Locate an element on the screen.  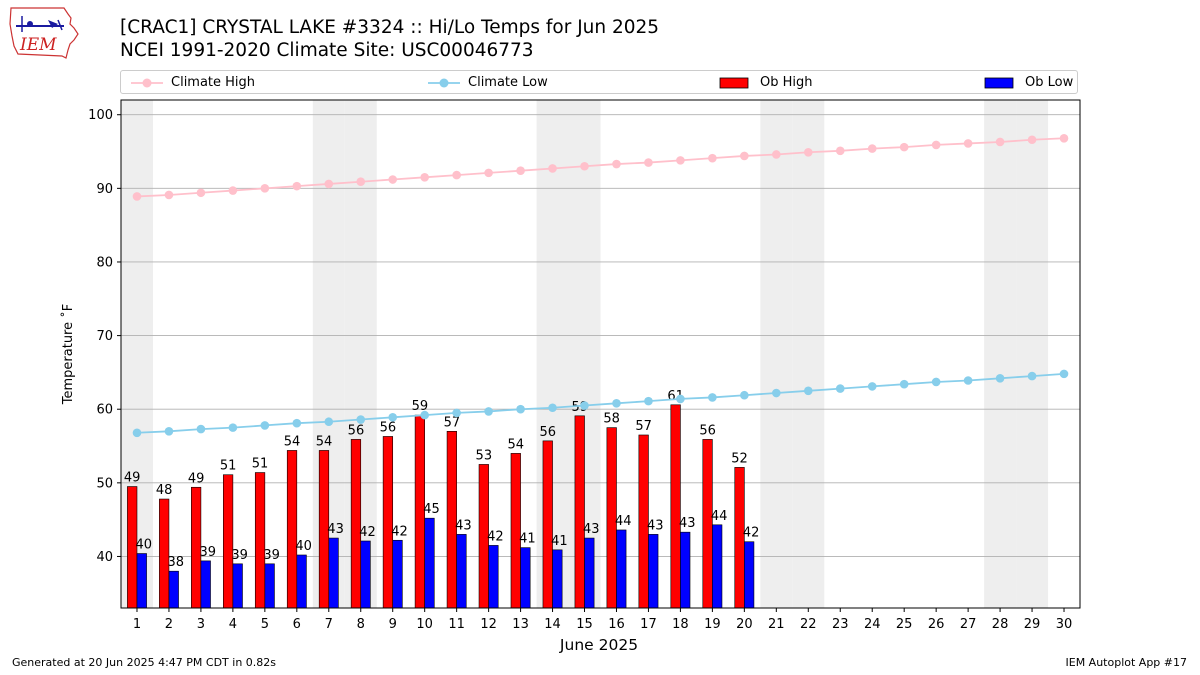
legend-label-climate-low: Climate Low is located at coordinates (508, 82).